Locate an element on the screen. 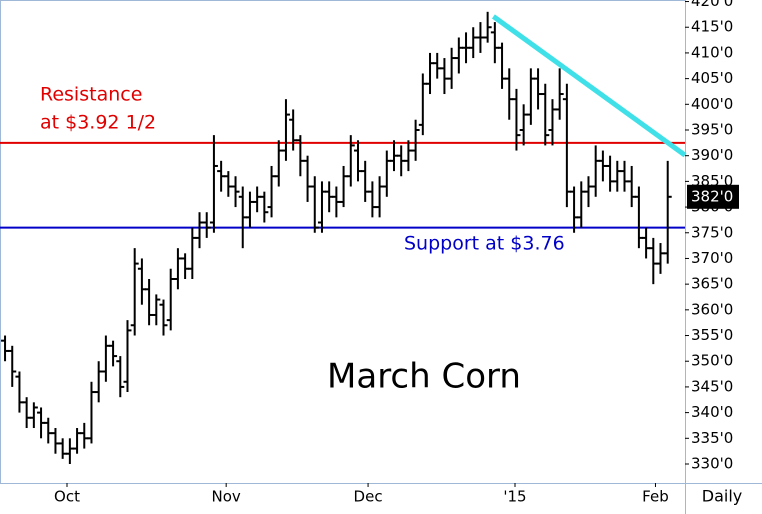 The height and width of the screenshot is (514, 762). x-tick-label: '15 is located at coordinates (514, 497).